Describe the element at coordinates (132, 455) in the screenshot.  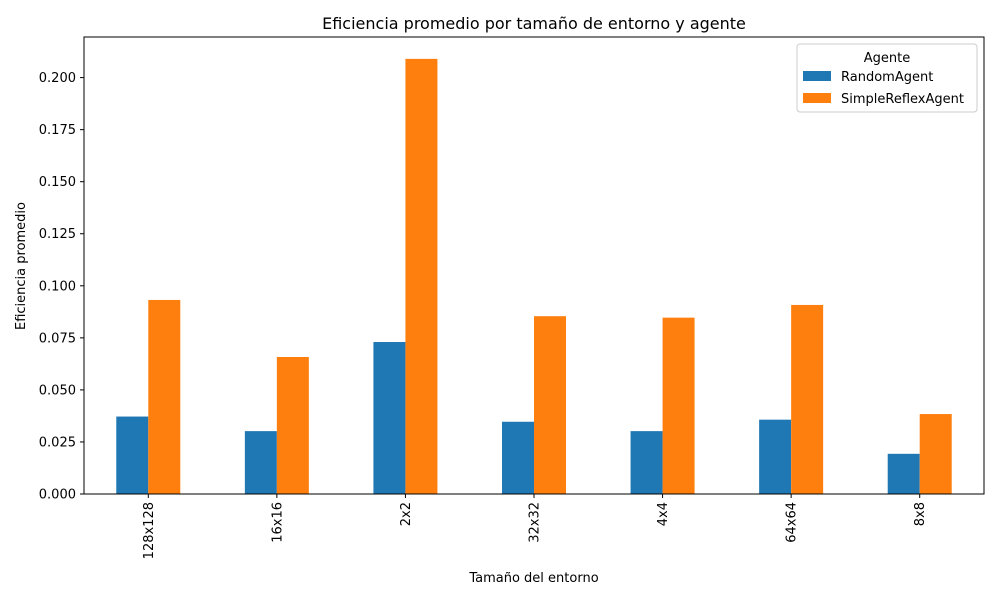
I see `bar-RandomAgent-128x128` at that location.